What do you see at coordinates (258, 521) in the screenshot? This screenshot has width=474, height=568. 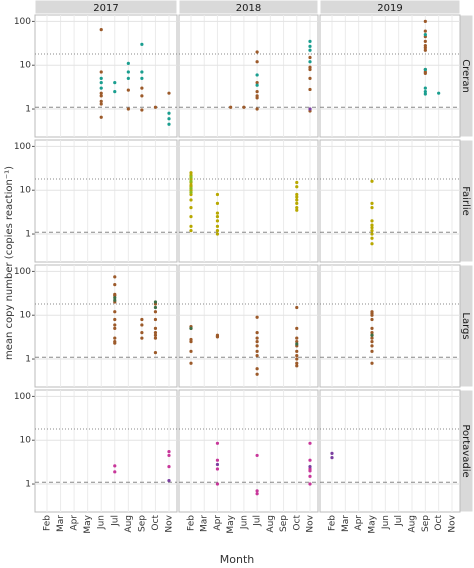 I see `x-tick-label: Jul` at bounding box center [258, 521].